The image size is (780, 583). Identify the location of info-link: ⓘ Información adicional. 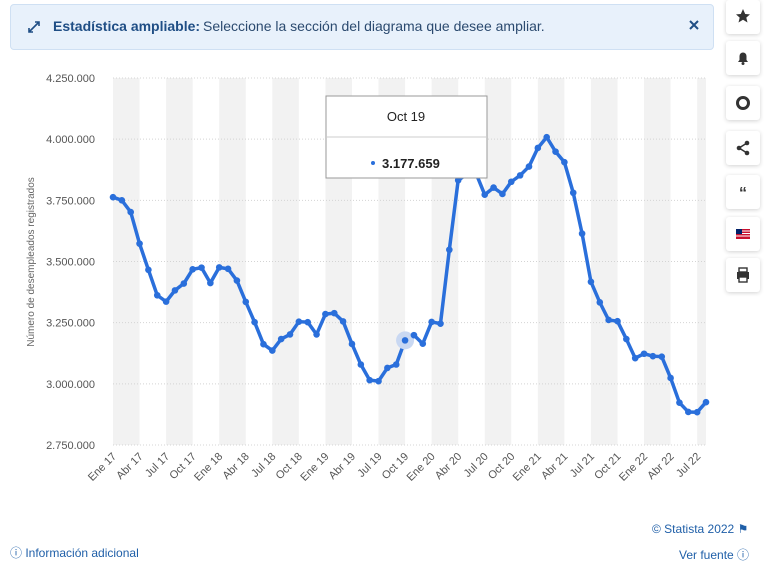
(74, 553).